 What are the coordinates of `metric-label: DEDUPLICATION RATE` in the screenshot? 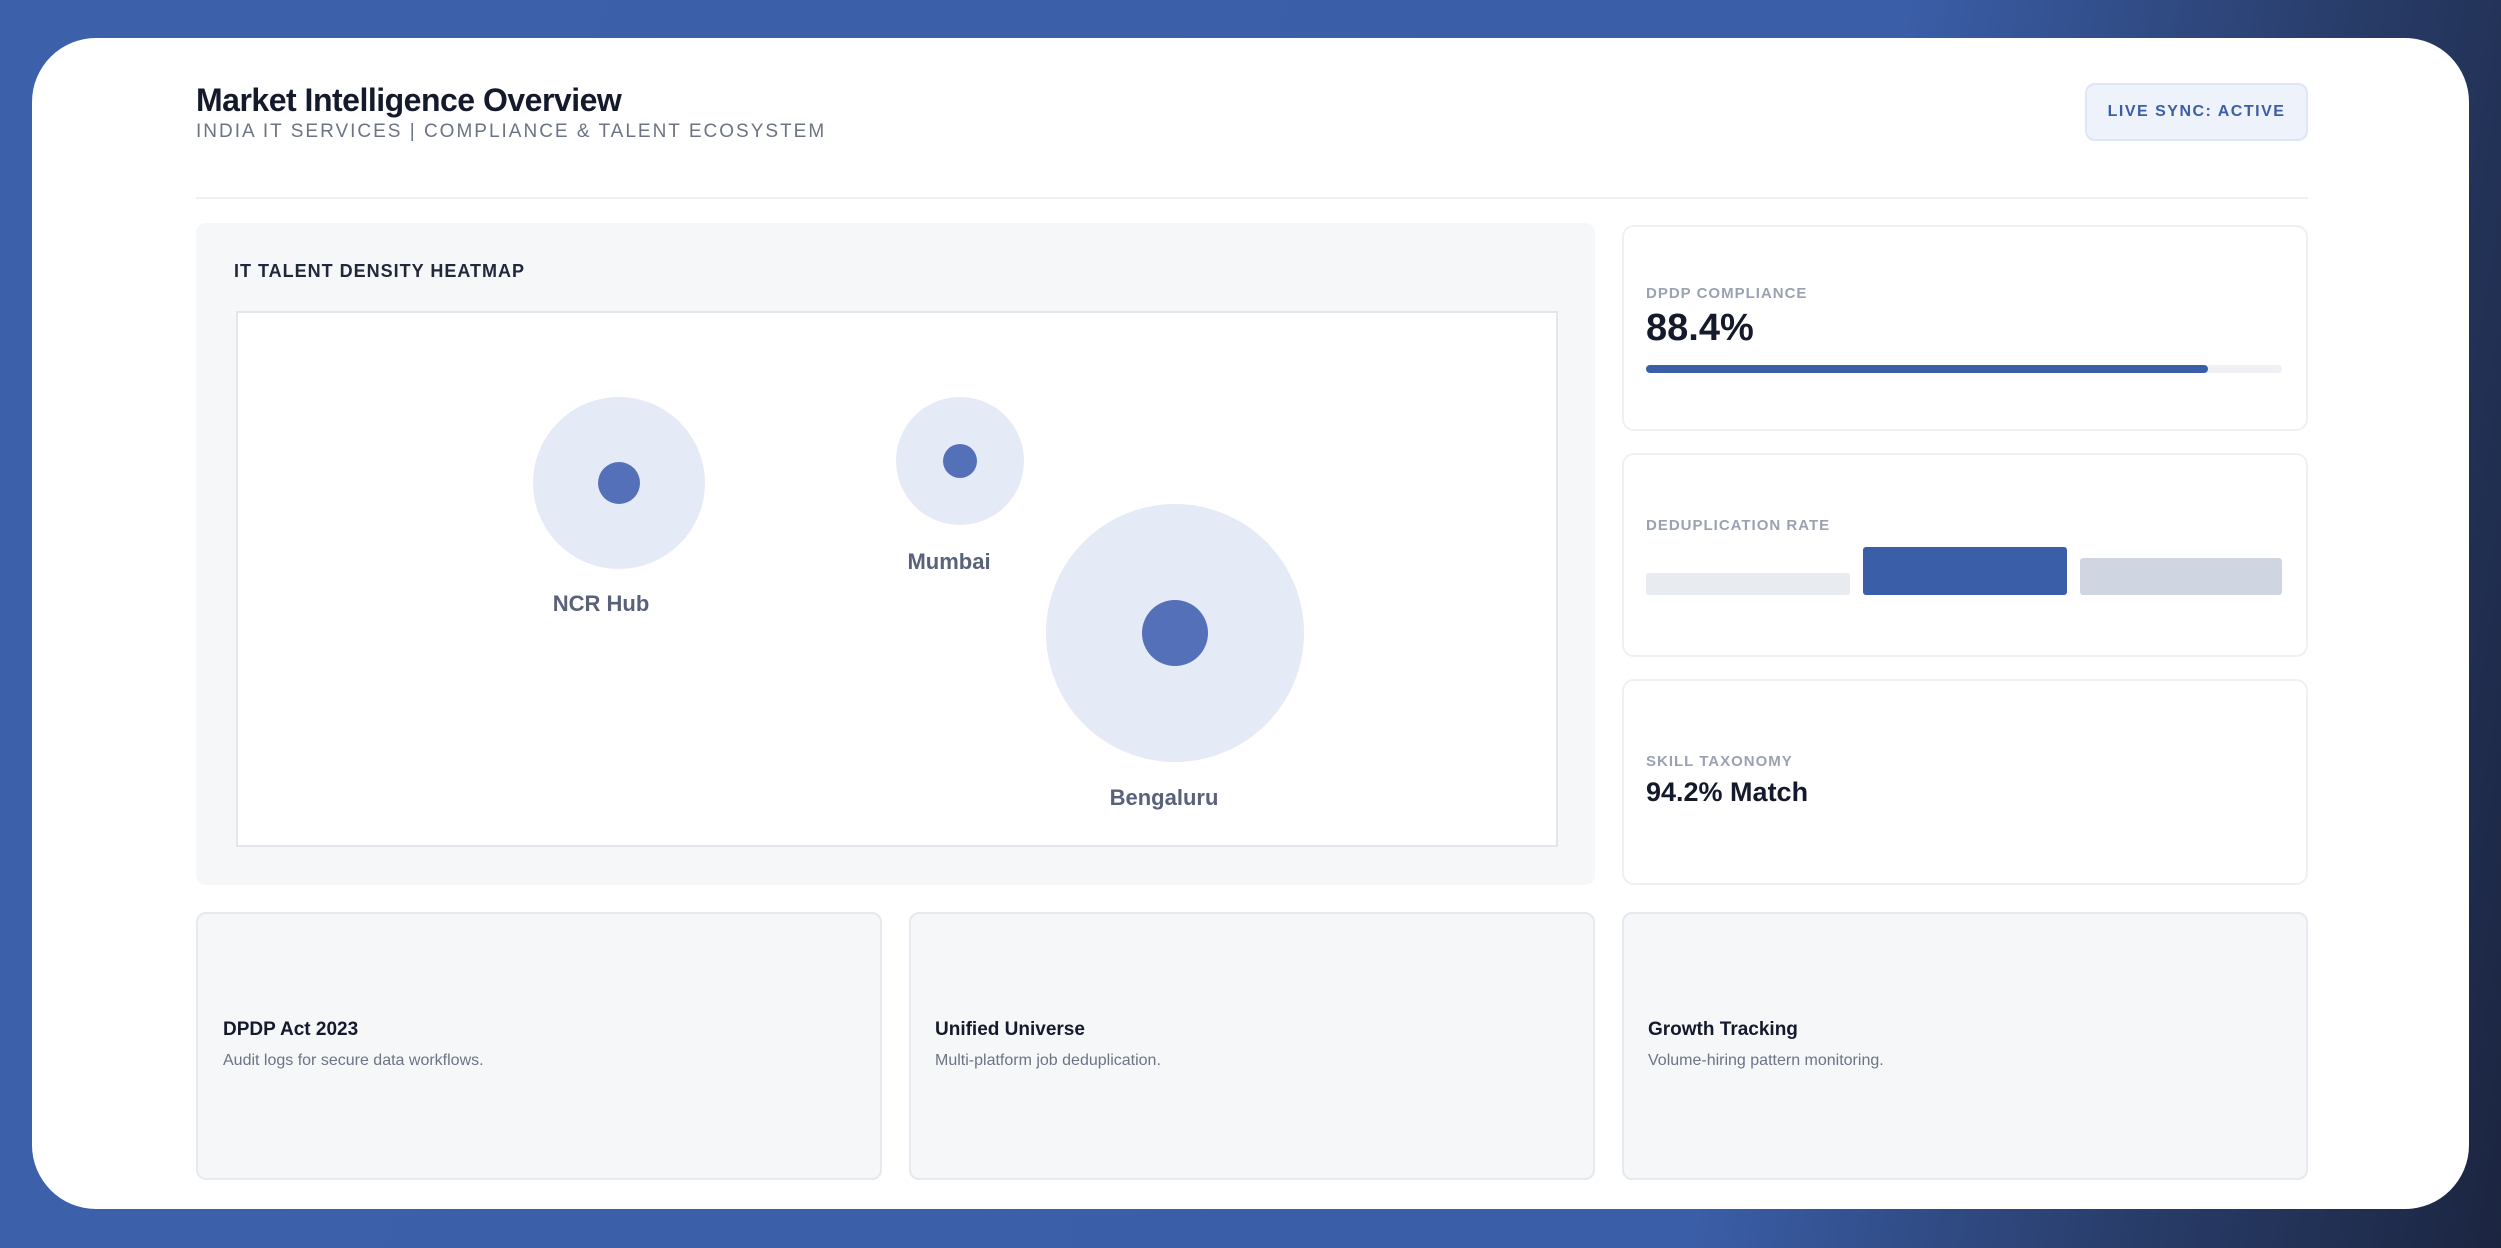 It's located at (1738, 525).